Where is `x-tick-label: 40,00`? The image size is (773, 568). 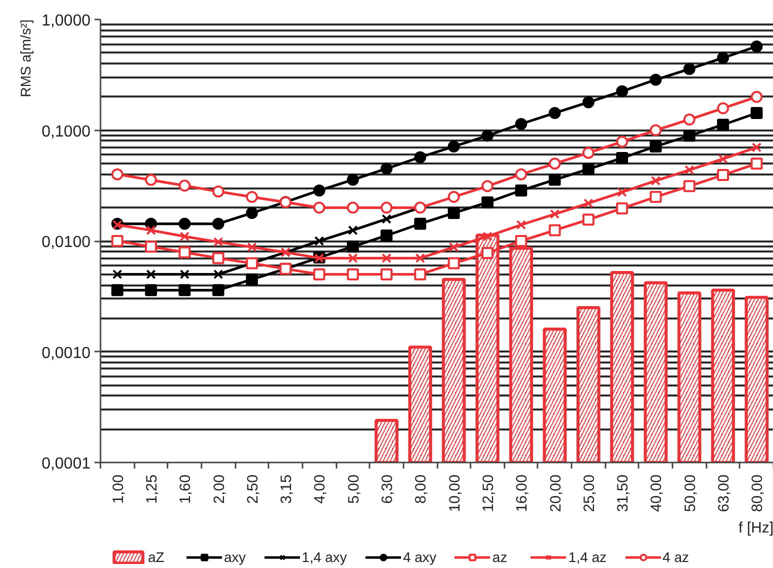
x-tick-label: 40,00 is located at coordinates (657, 493).